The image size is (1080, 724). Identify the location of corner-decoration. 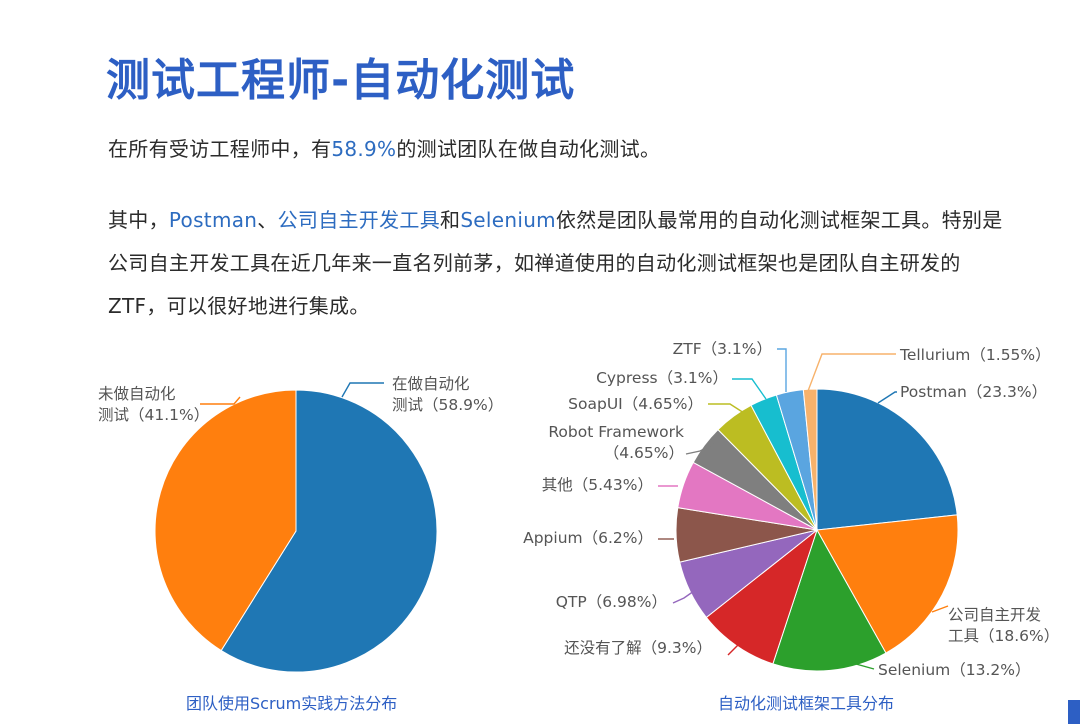
(1074, 712).